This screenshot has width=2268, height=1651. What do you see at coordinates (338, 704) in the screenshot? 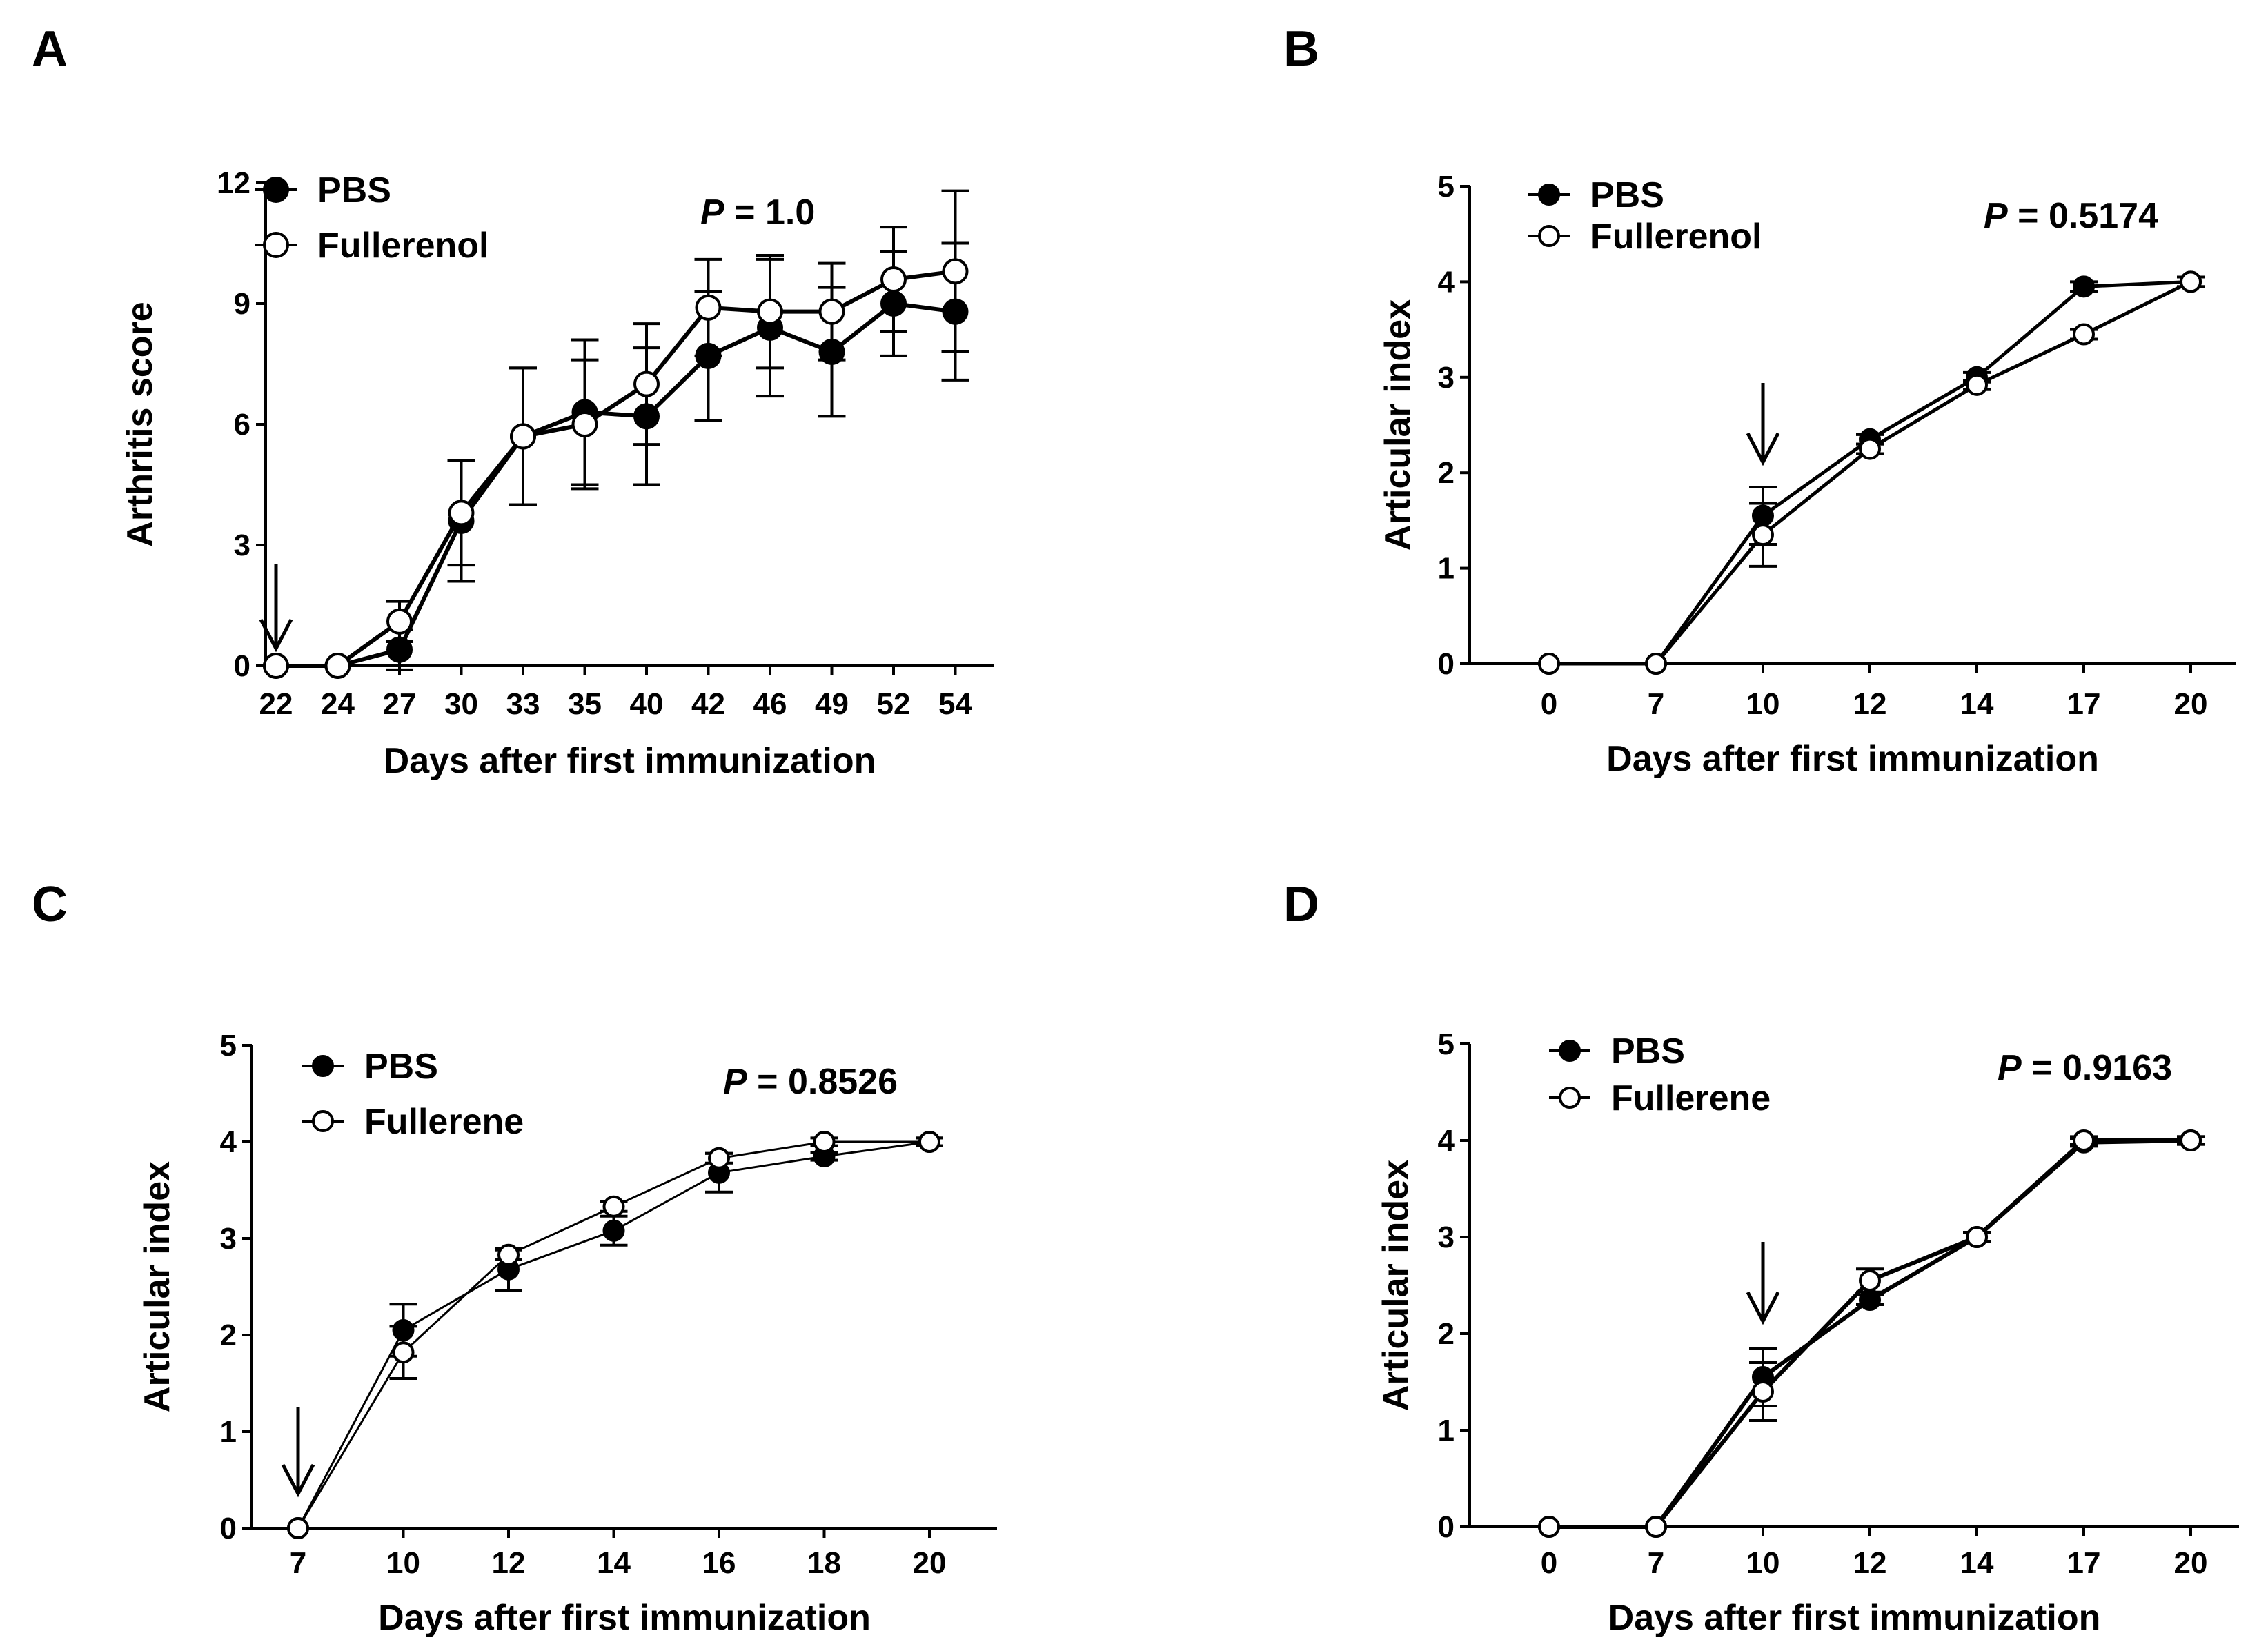
I see `panel-a-x-tick-label: 24` at bounding box center [338, 704].